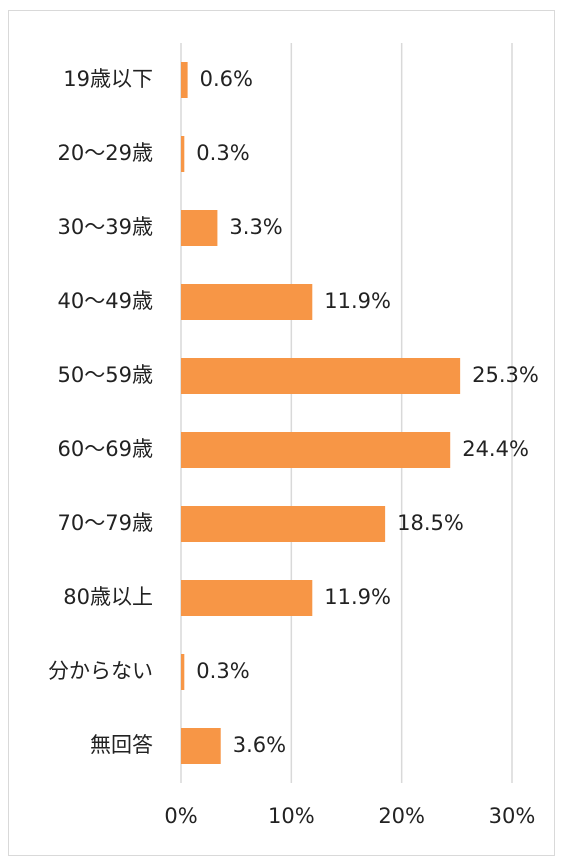 The height and width of the screenshot is (865, 563). Describe the element at coordinates (105, 449) in the screenshot. I see `y-tick-label: 60～69歳` at that location.